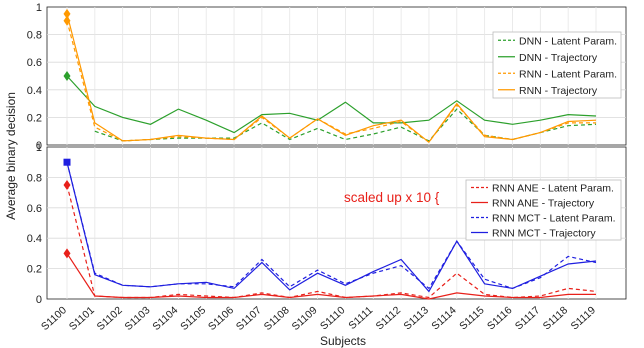 The width and height of the screenshot is (644, 348). What do you see at coordinates (360, 318) in the screenshot?
I see `x-tick-label: S1111` at bounding box center [360, 318].